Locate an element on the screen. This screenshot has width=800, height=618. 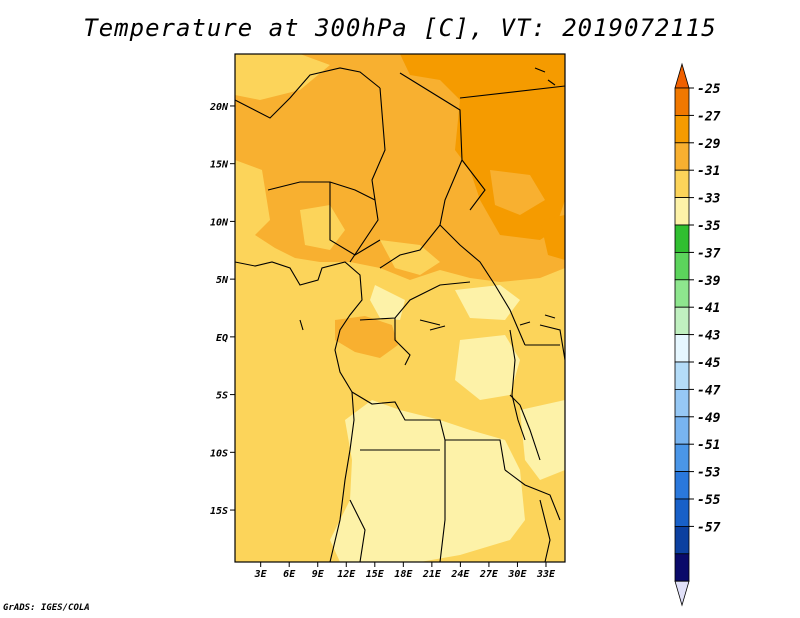
grads-credit: GrADS: IGES/COLA is located at coordinates (46, 608).